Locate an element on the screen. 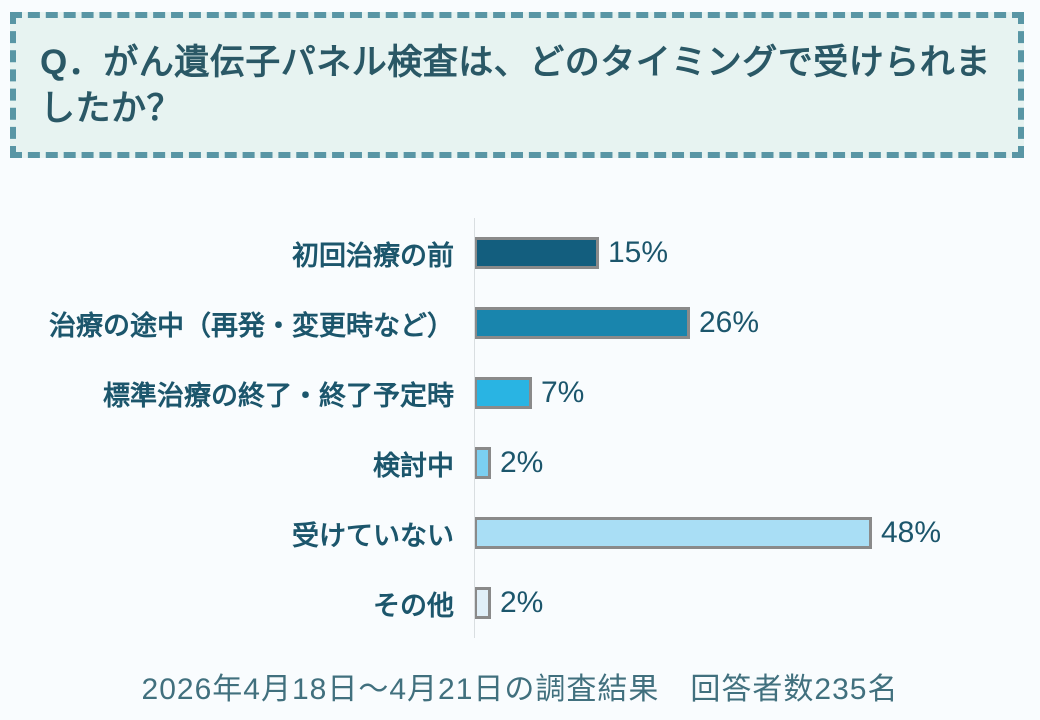  bar-row: 初回治療の前 15% is located at coordinates (520, 253).